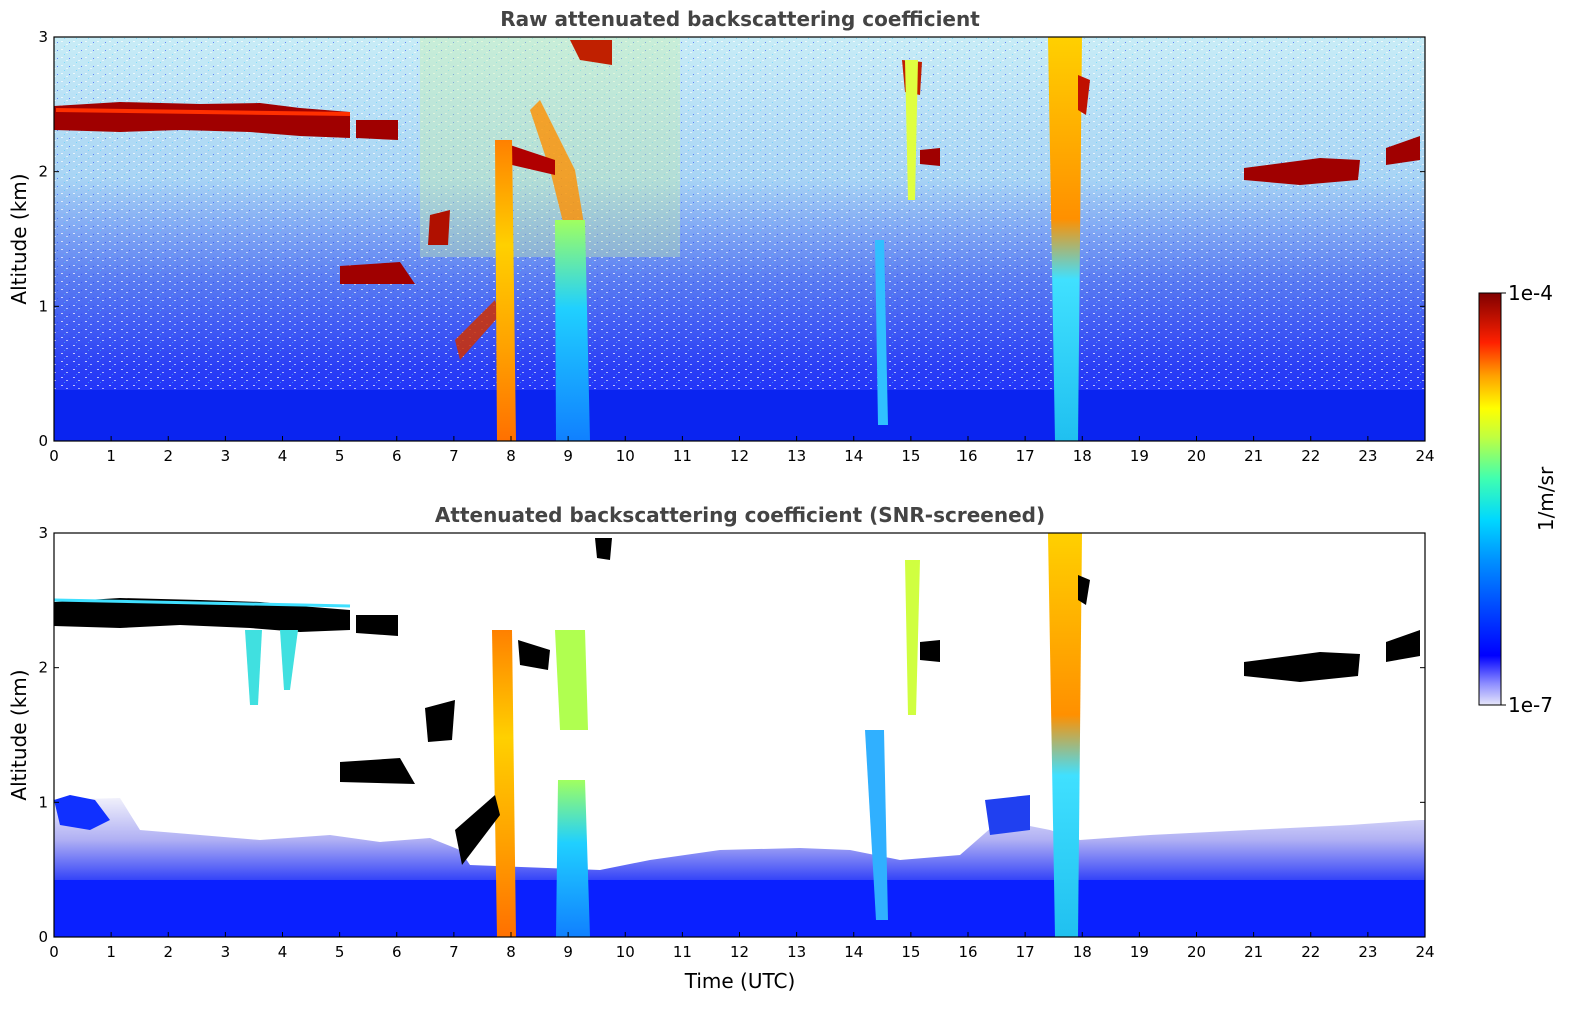 This screenshot has height=1020, width=1595. What do you see at coordinates (377, 625) in the screenshot?
I see `panel2-cloud-layer-b` at bounding box center [377, 625].